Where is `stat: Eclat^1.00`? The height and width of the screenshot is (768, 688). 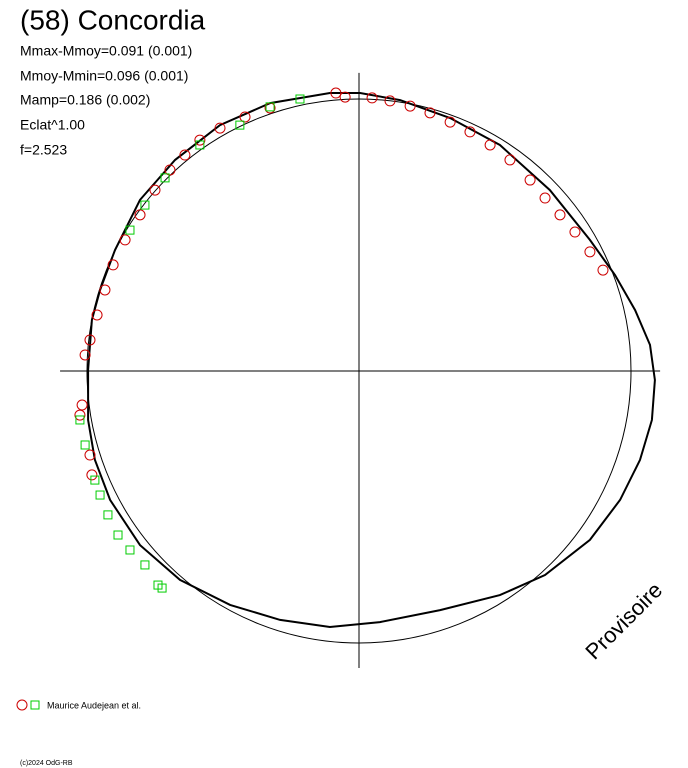
stat: Eclat^1.00 is located at coordinates (52, 125).